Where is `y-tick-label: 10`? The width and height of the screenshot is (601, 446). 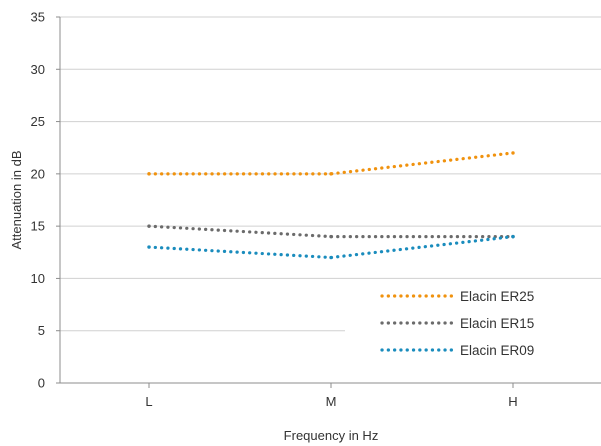 y-tick-label: 10 is located at coordinates (38, 278).